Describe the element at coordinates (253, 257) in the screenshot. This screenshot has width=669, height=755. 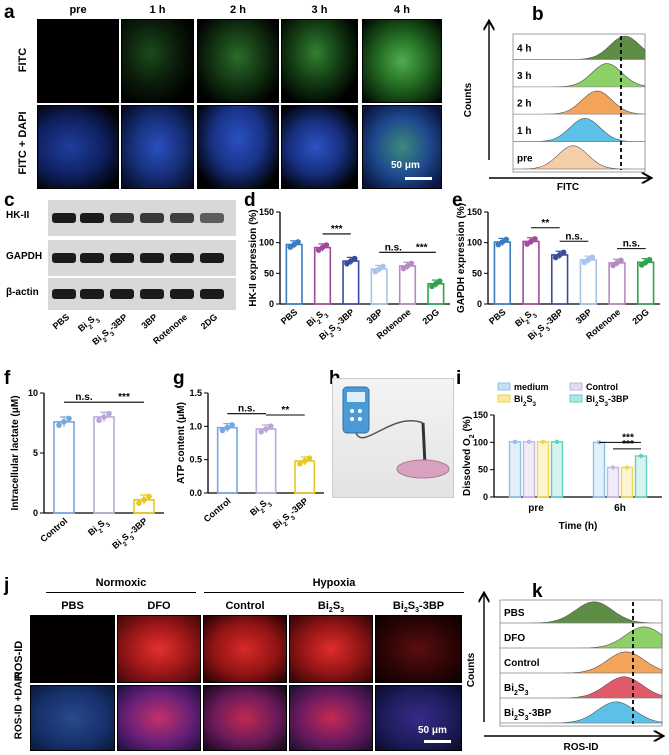
I see `y-axis-label: HK-II expression (%)` at that location.